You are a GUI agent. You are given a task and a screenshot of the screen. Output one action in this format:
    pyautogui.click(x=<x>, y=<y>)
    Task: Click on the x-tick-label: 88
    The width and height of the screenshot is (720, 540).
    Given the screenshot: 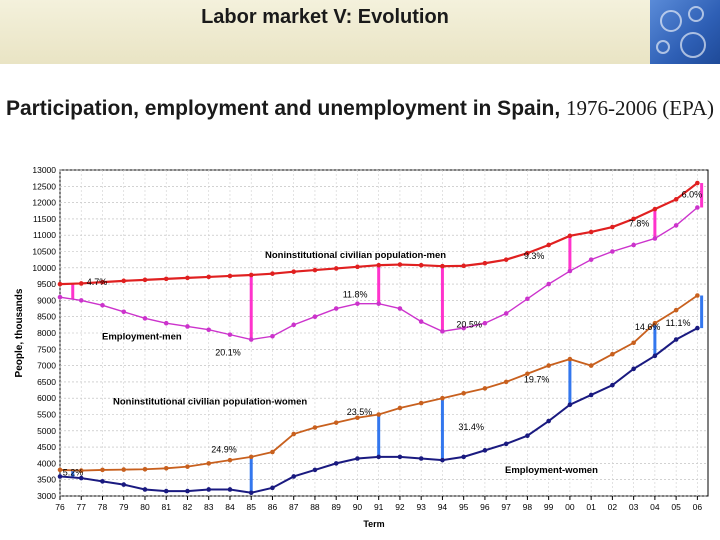 What is the action you would take?
    pyautogui.click(x=315, y=507)
    